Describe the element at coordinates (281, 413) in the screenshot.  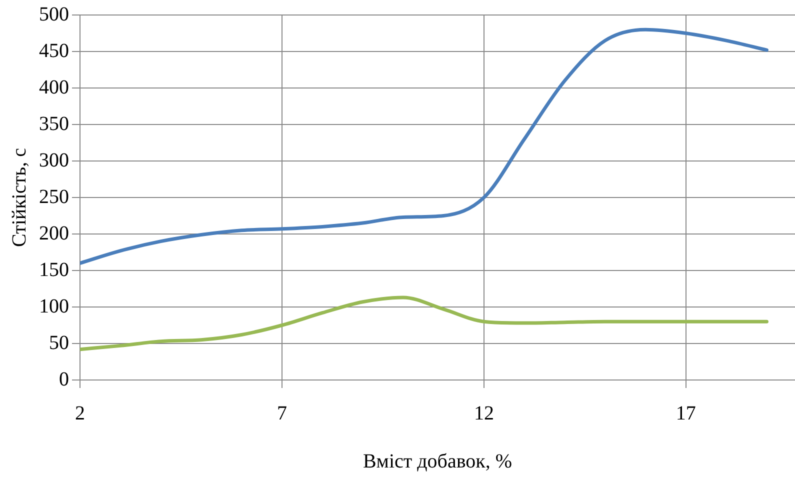
I see `x-tick-label: 7` at that location.